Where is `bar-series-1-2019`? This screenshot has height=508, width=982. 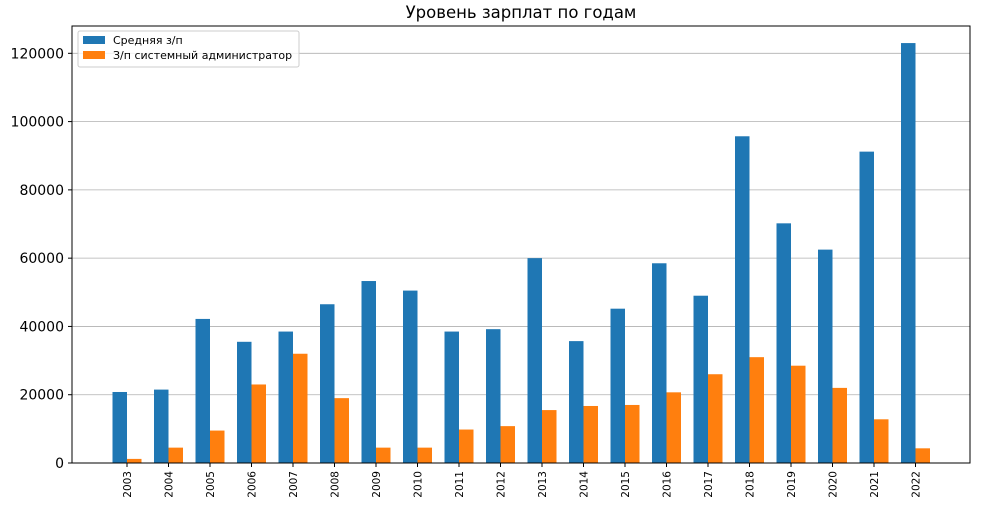 bar-series-1-2019 is located at coordinates (798, 414).